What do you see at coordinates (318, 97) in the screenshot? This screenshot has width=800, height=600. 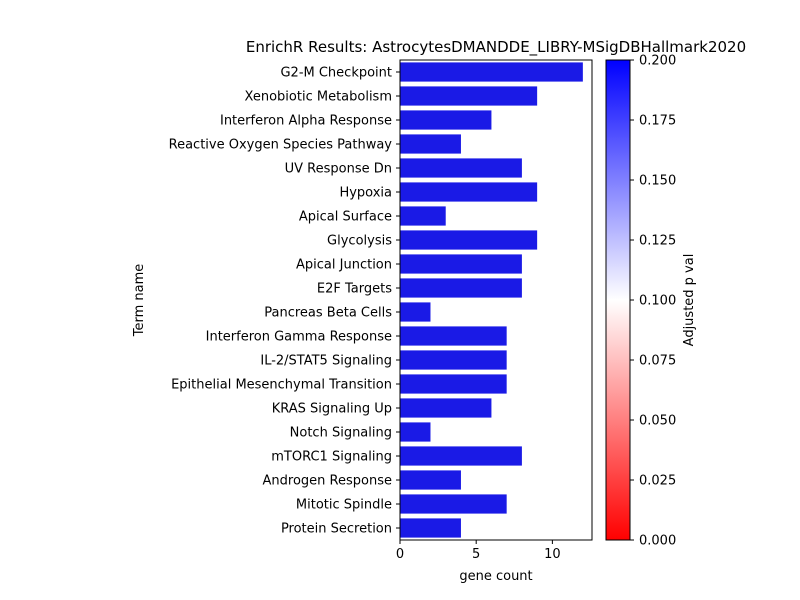 I see `category-label: Xenobiotic Metabolism` at bounding box center [318, 97].